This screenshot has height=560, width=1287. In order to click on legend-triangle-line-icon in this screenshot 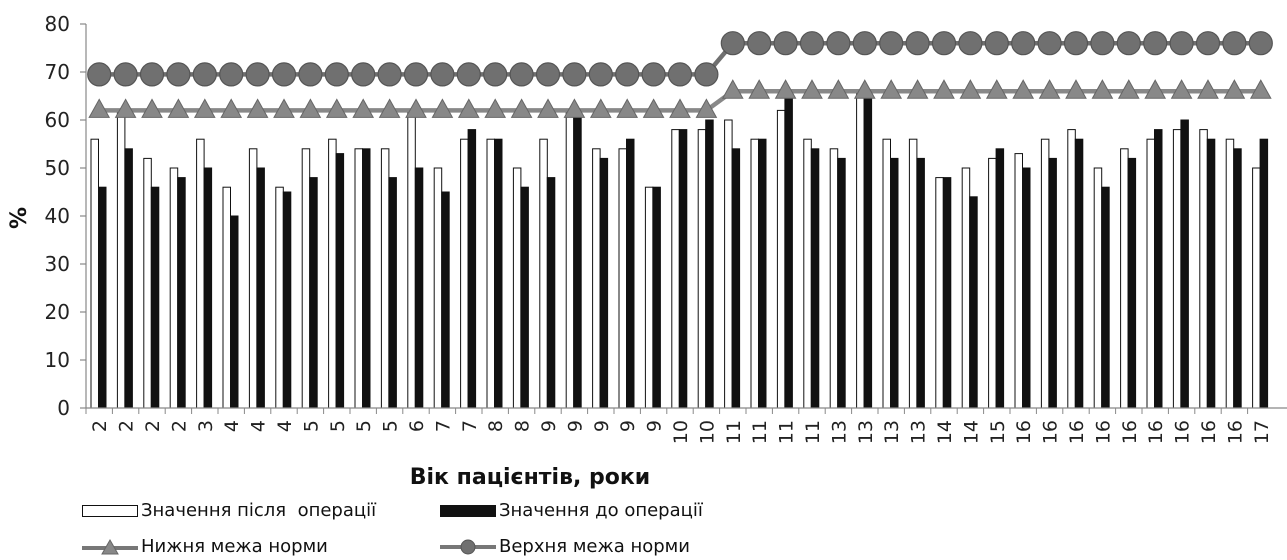, I will do `click(110, 546)`.